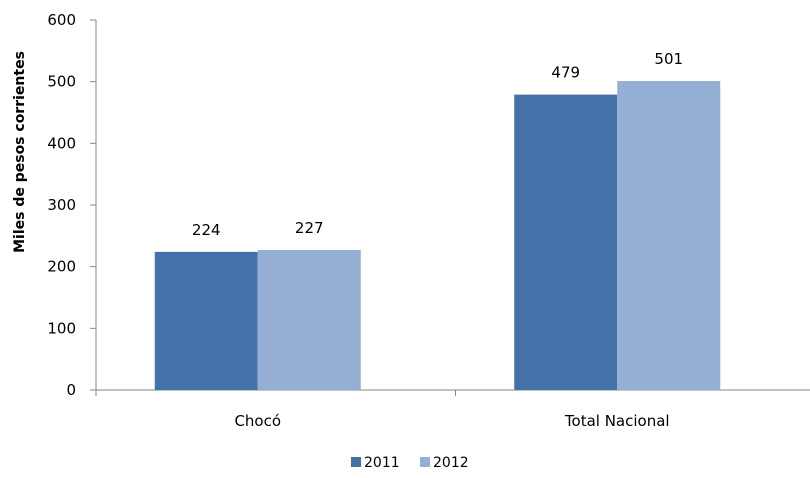  What do you see at coordinates (410, 463) in the screenshot?
I see `legend: 2011 2012` at bounding box center [410, 463].